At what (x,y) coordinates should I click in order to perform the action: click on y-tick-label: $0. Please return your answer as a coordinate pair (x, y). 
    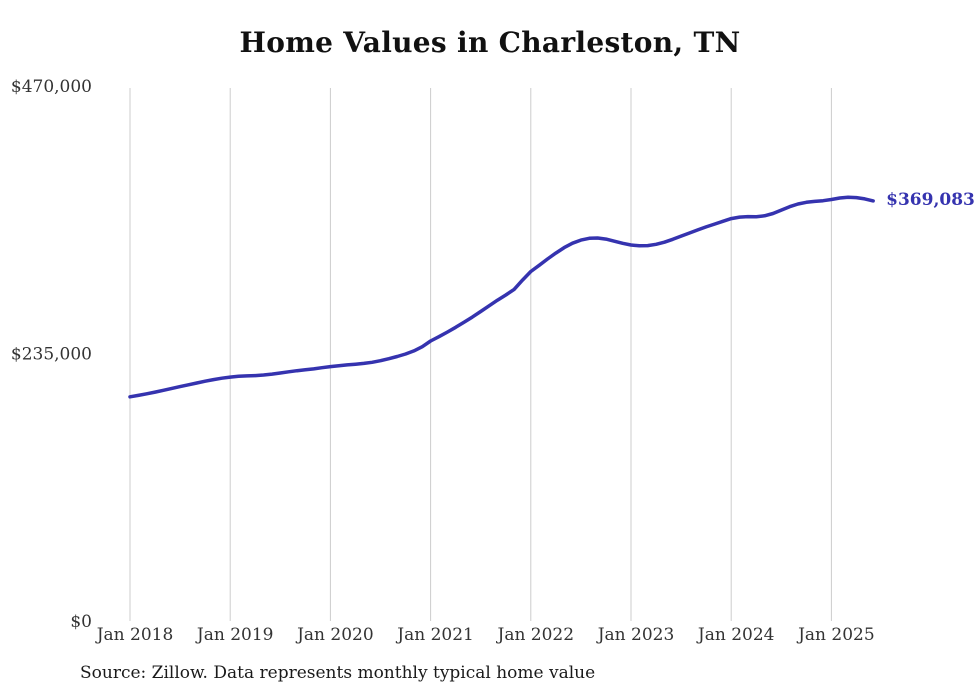
    Looking at the image, I should click on (81, 622).